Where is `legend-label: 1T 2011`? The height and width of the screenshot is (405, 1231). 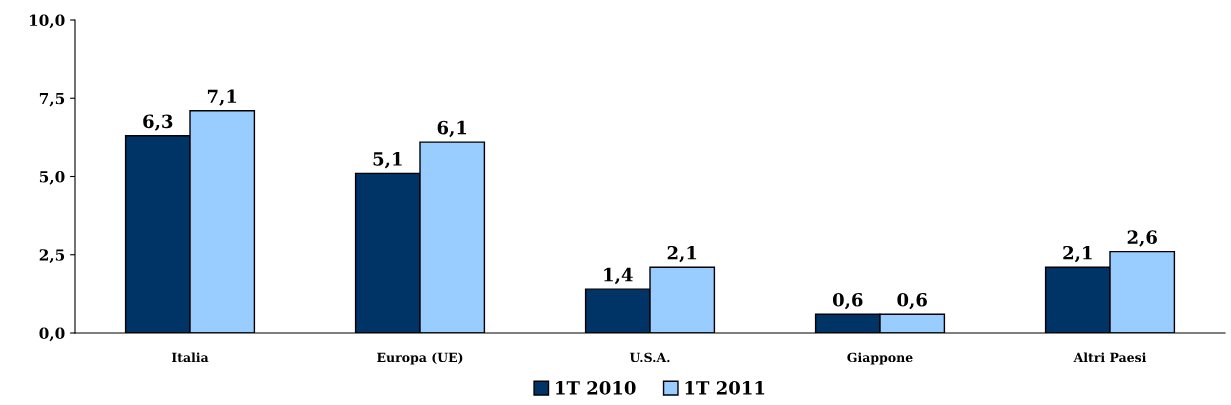 legend-label: 1T 2011 is located at coordinates (725, 387).